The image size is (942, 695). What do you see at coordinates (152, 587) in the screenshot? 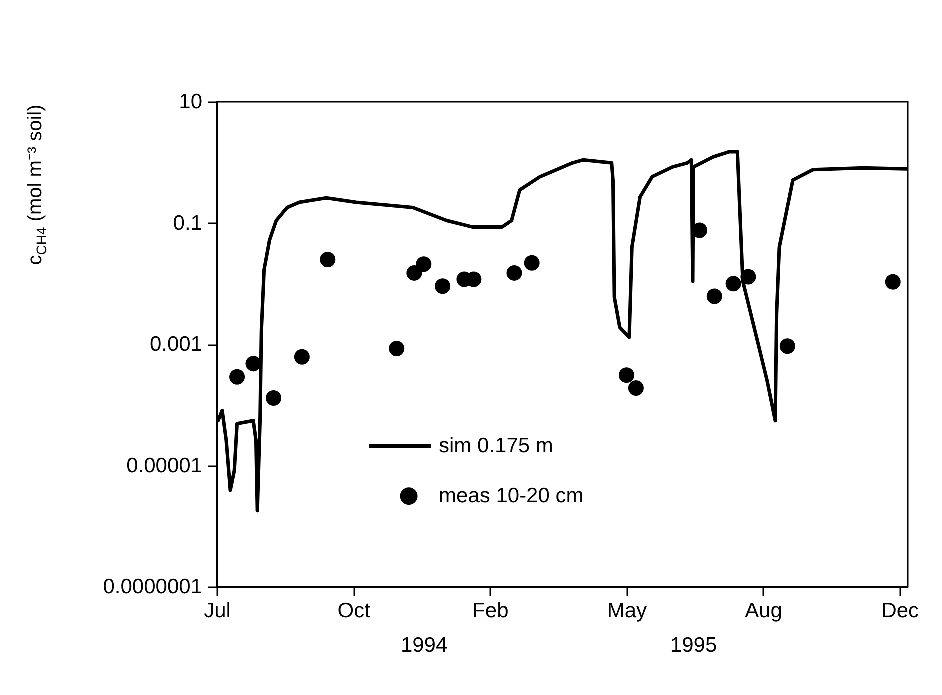
I see `y-tick-label: 0.0000001` at bounding box center [152, 587].